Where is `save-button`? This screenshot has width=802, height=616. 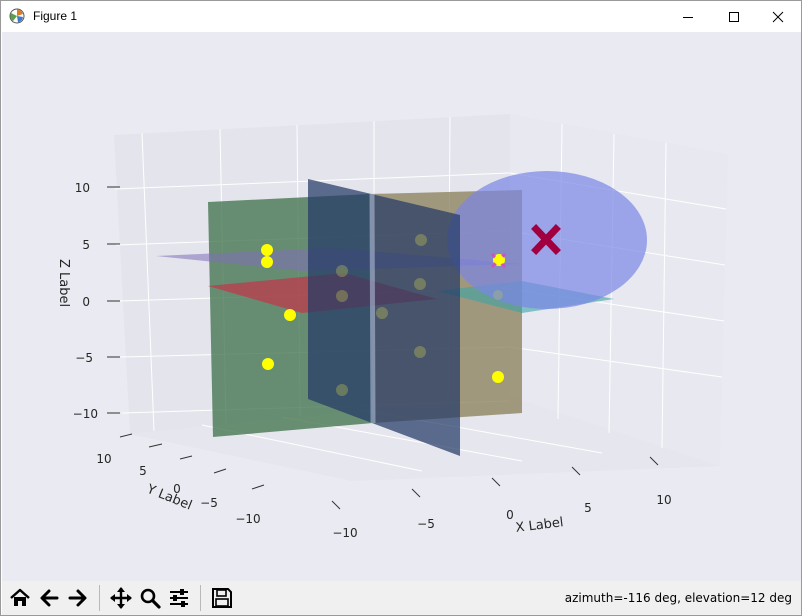
save-button is located at coordinates (221, 598).